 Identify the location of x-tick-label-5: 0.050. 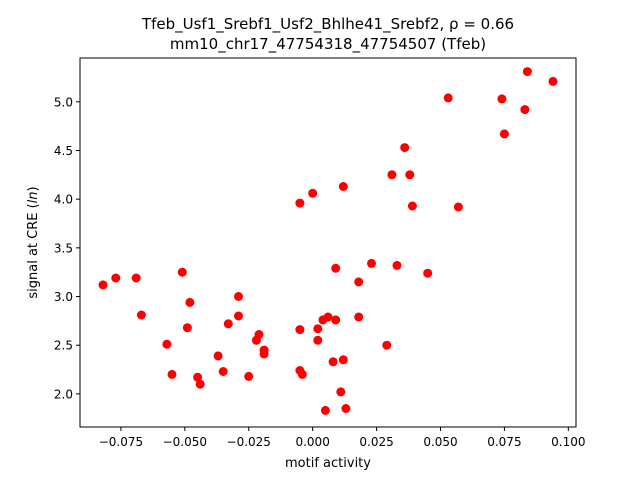
(440, 442).